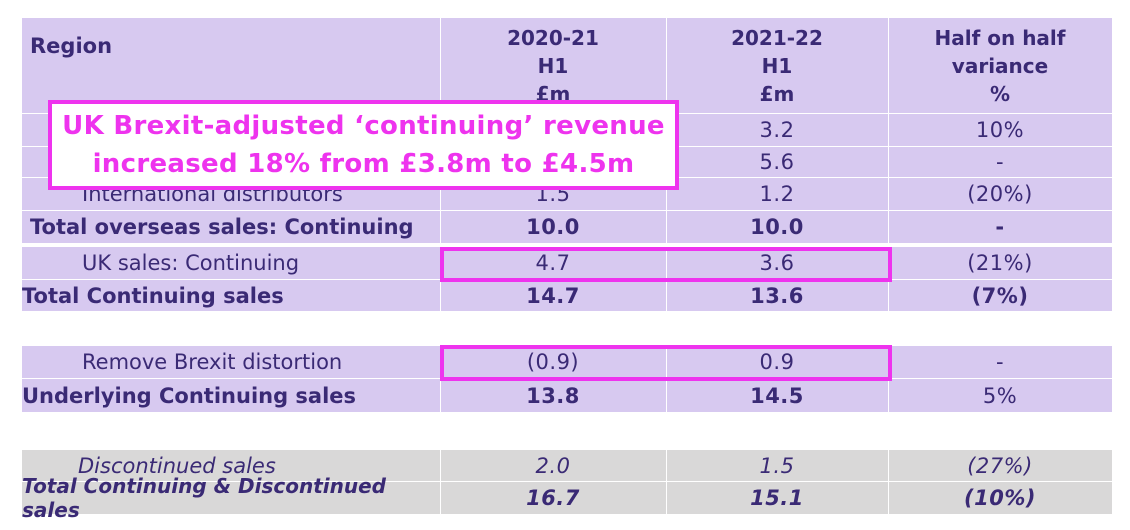 The width and height of the screenshot is (1130, 530). Describe the element at coordinates (71, 46) in the screenshot. I see `header-region: Region` at that location.